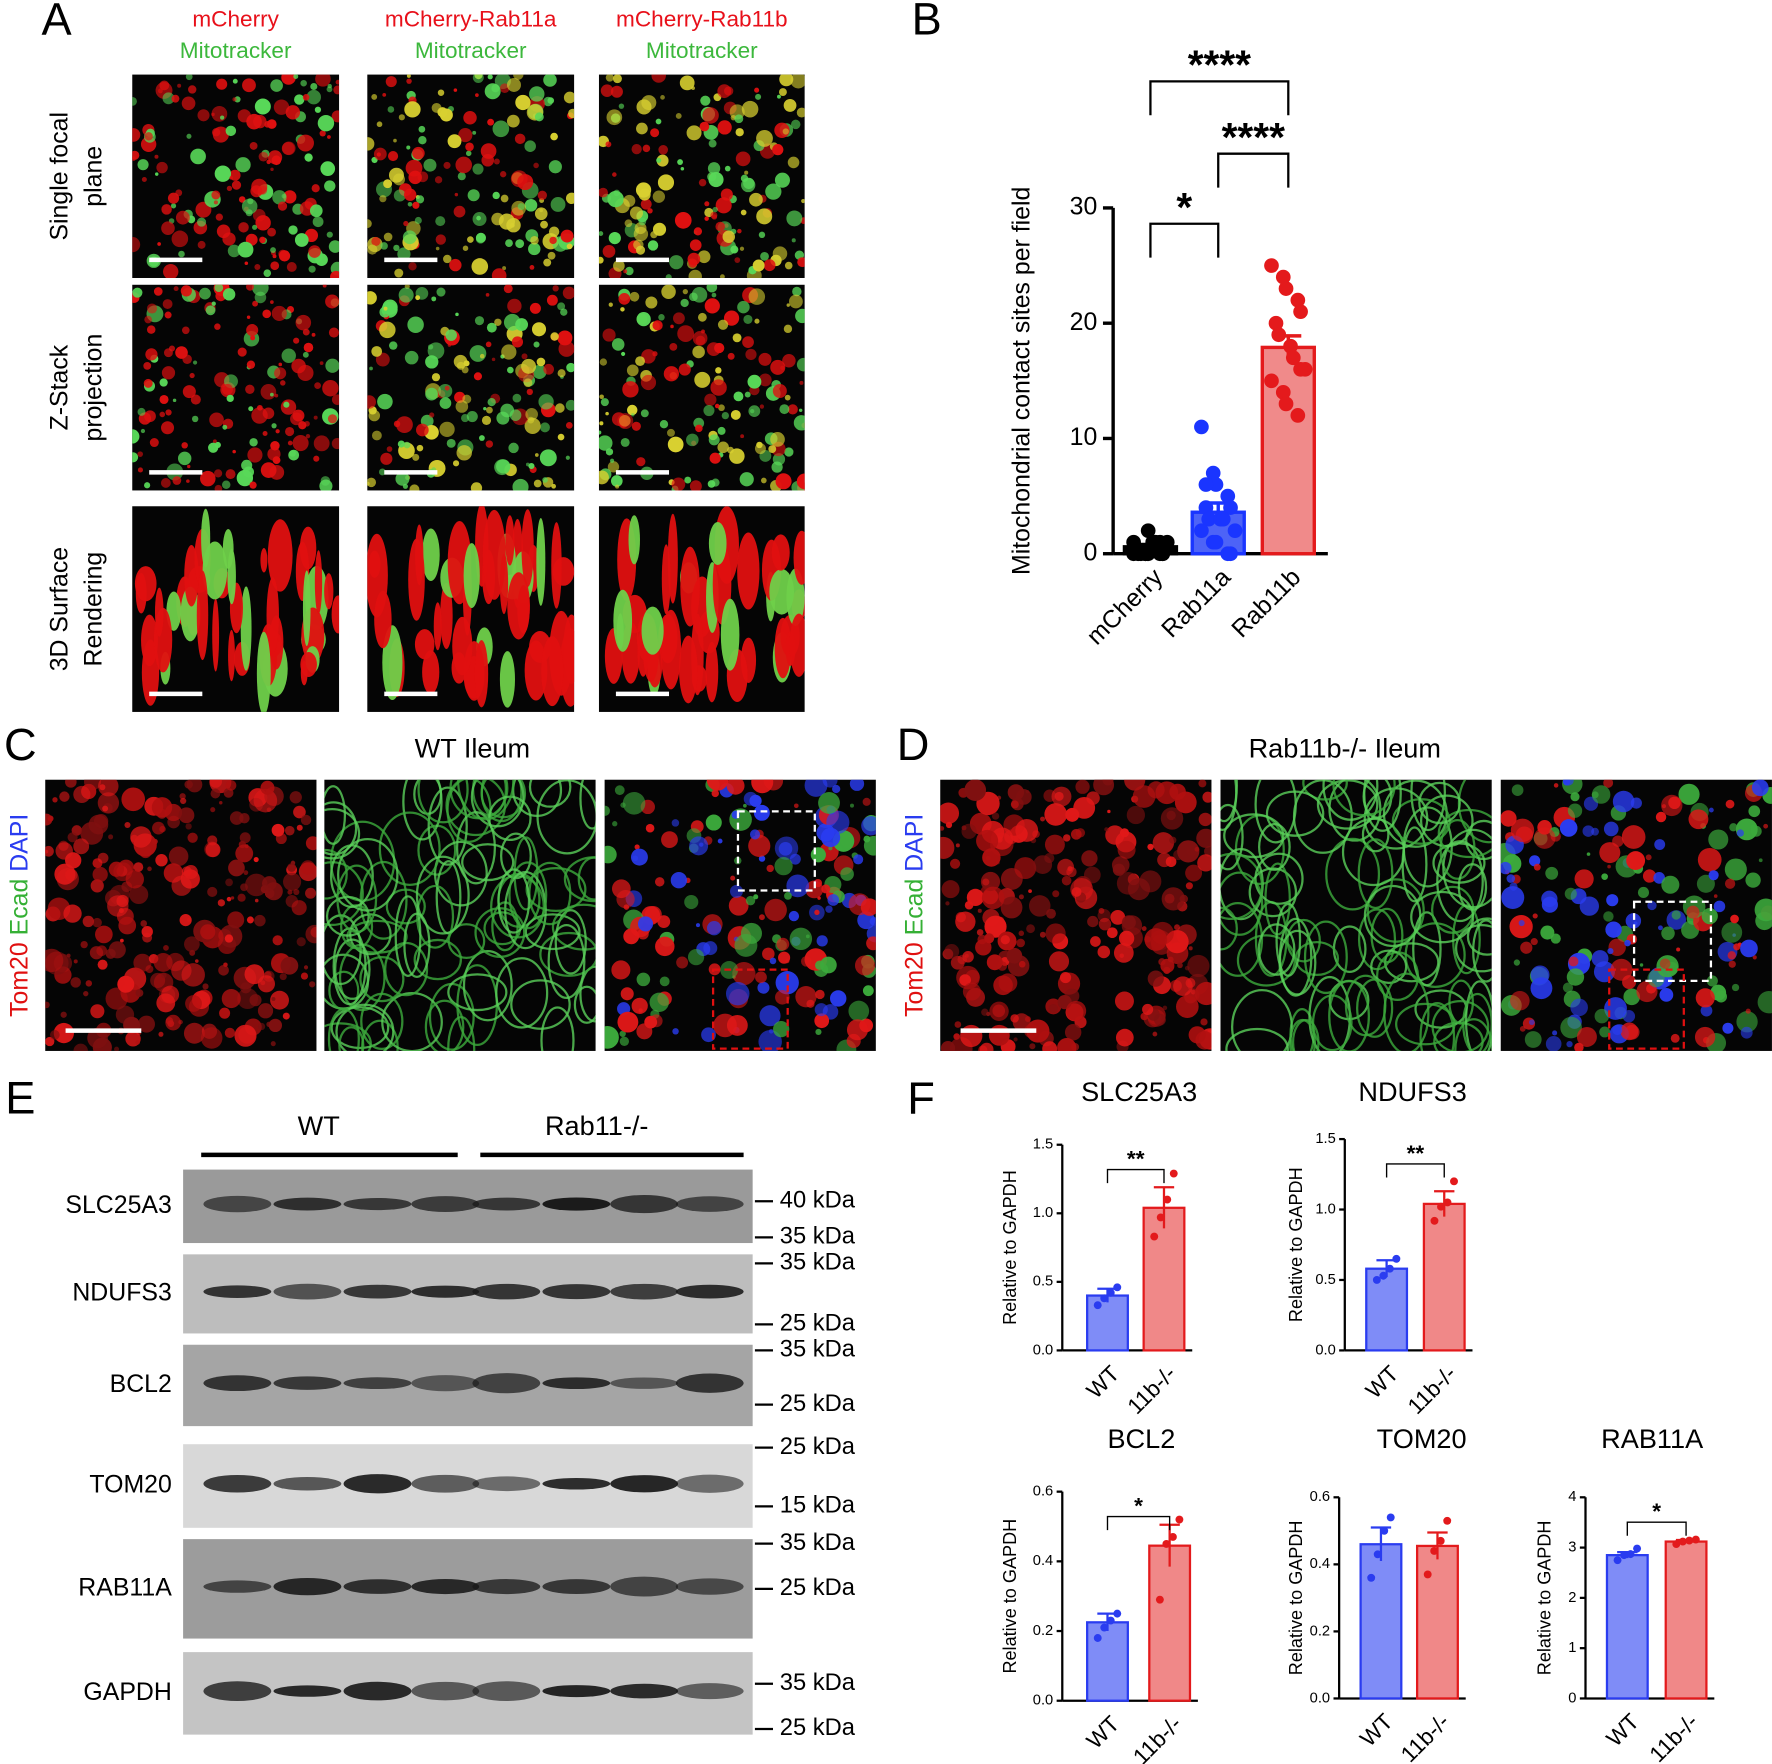 This screenshot has height=1764, width=1772. Describe the element at coordinates (1325, 1280) in the screenshot. I see `y-tick-label: 0.5` at that location.